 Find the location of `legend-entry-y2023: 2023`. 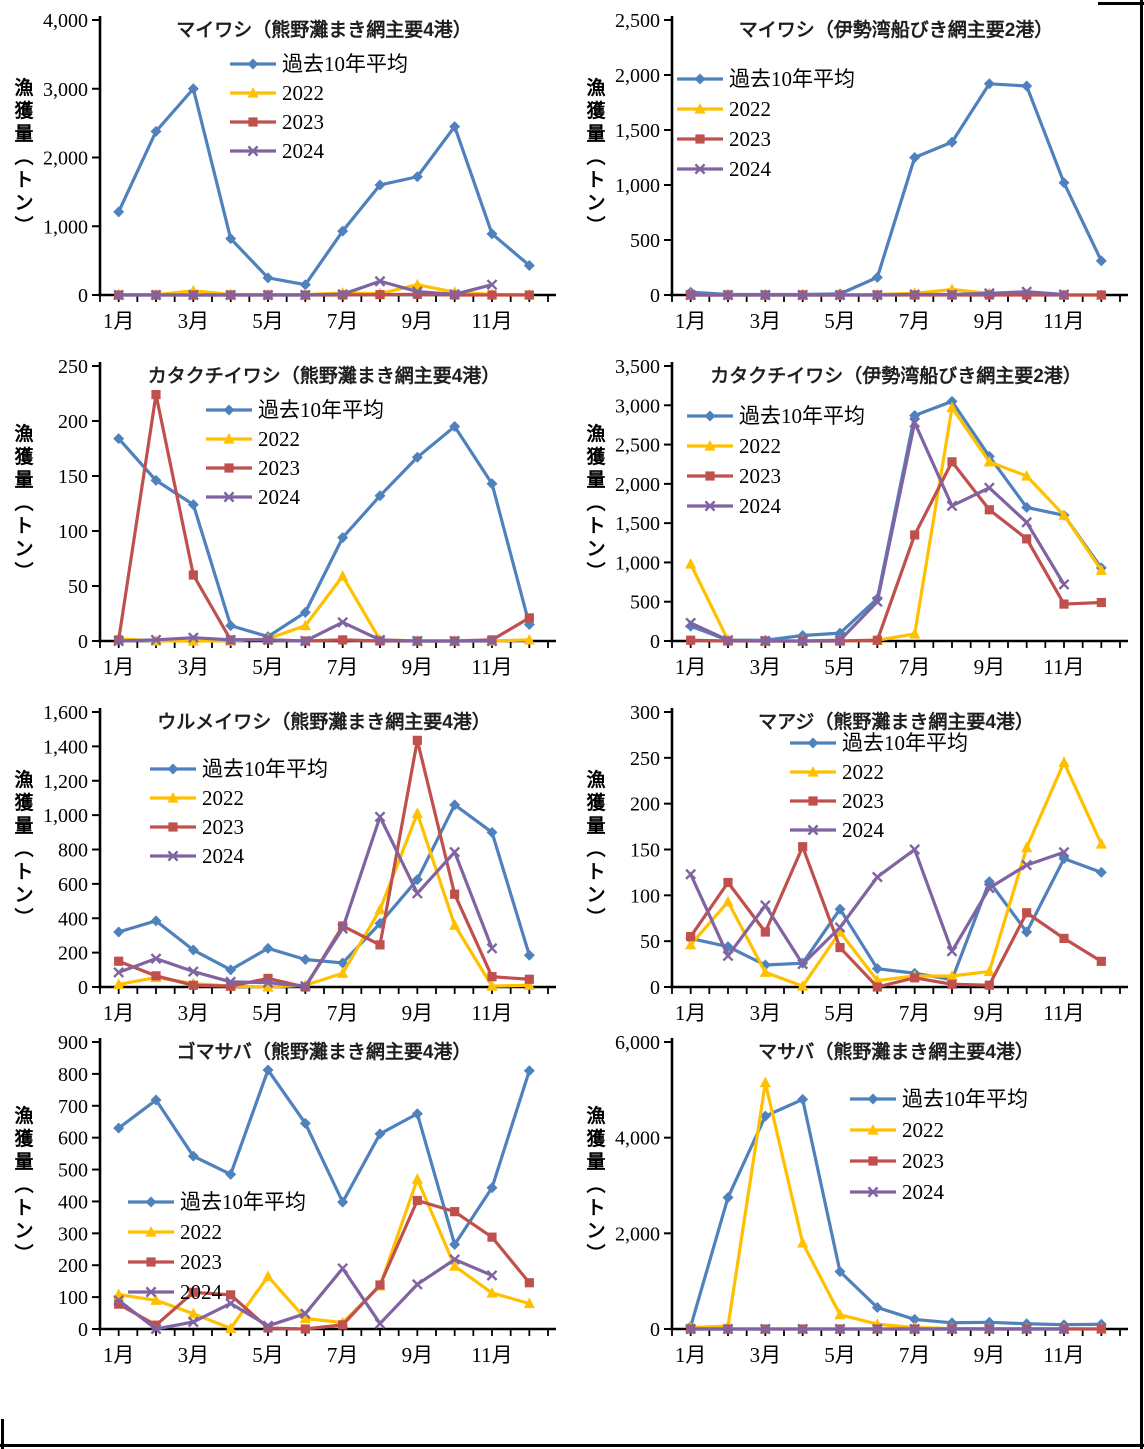

legend-entry-y2023: 2023 is located at coordinates (175, 1262).